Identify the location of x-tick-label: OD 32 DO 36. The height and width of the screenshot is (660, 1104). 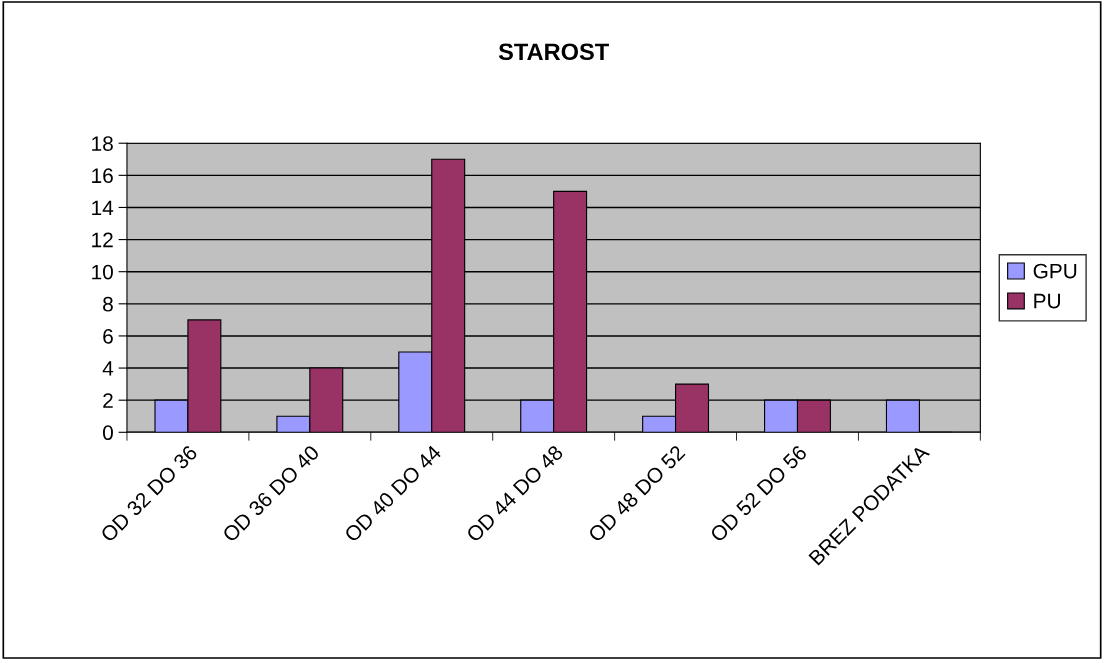
(149, 493).